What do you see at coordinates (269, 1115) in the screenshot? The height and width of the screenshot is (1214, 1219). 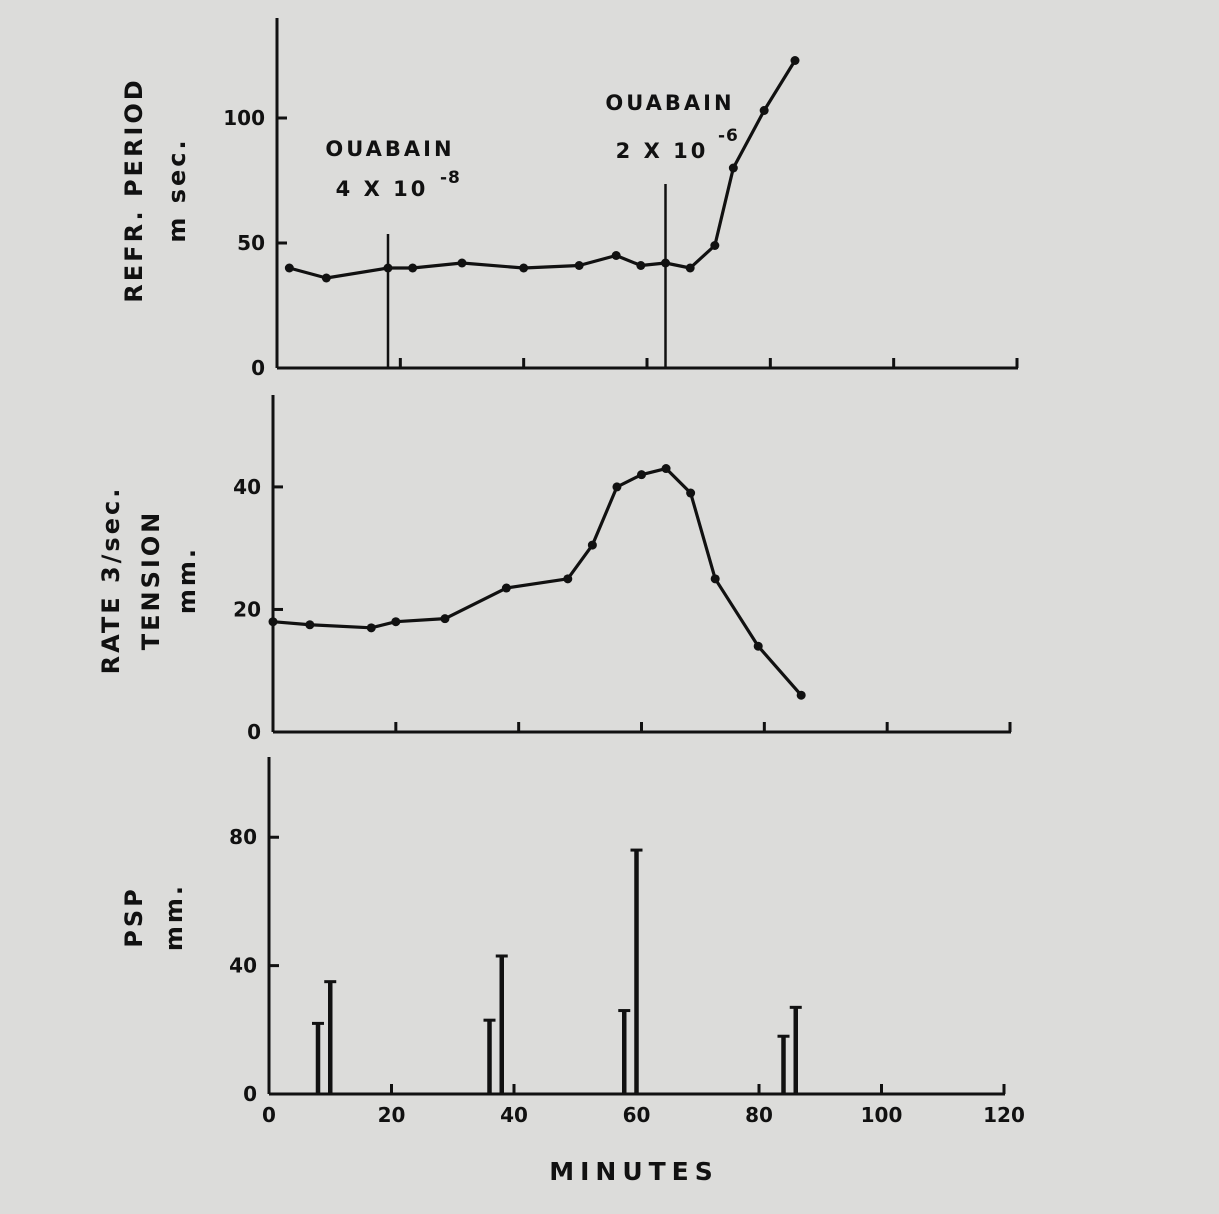 I see `x-tick-label: 0` at bounding box center [269, 1115].